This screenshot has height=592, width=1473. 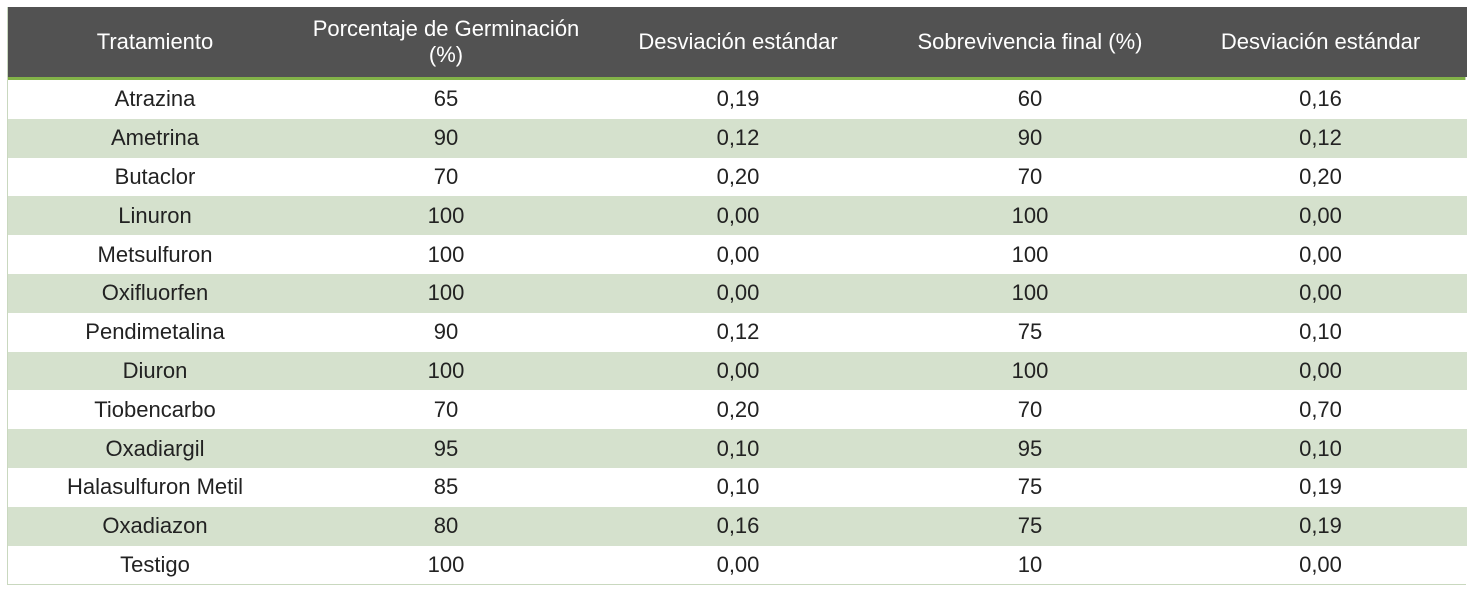 What do you see at coordinates (155, 176) in the screenshot?
I see `cell-tratamiento: Butaclor` at bounding box center [155, 176].